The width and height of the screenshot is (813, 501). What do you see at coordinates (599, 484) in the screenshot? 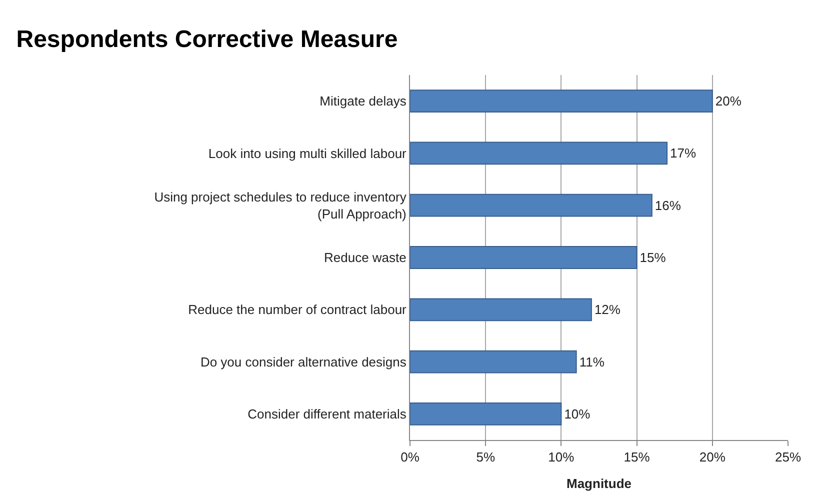
I see `x-axis-title: Magnitude` at bounding box center [599, 484].